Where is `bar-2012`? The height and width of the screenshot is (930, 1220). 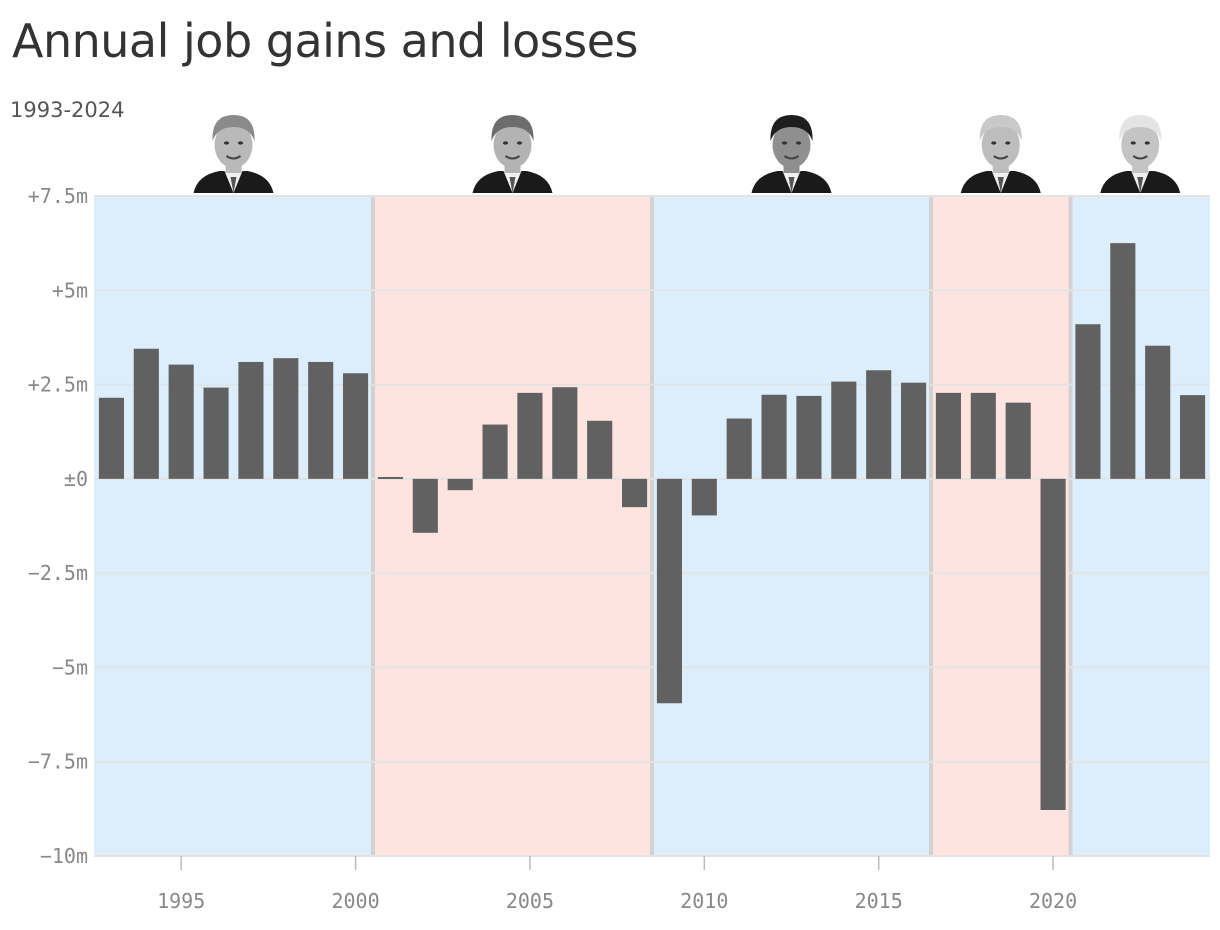 bar-2012 is located at coordinates (774, 436).